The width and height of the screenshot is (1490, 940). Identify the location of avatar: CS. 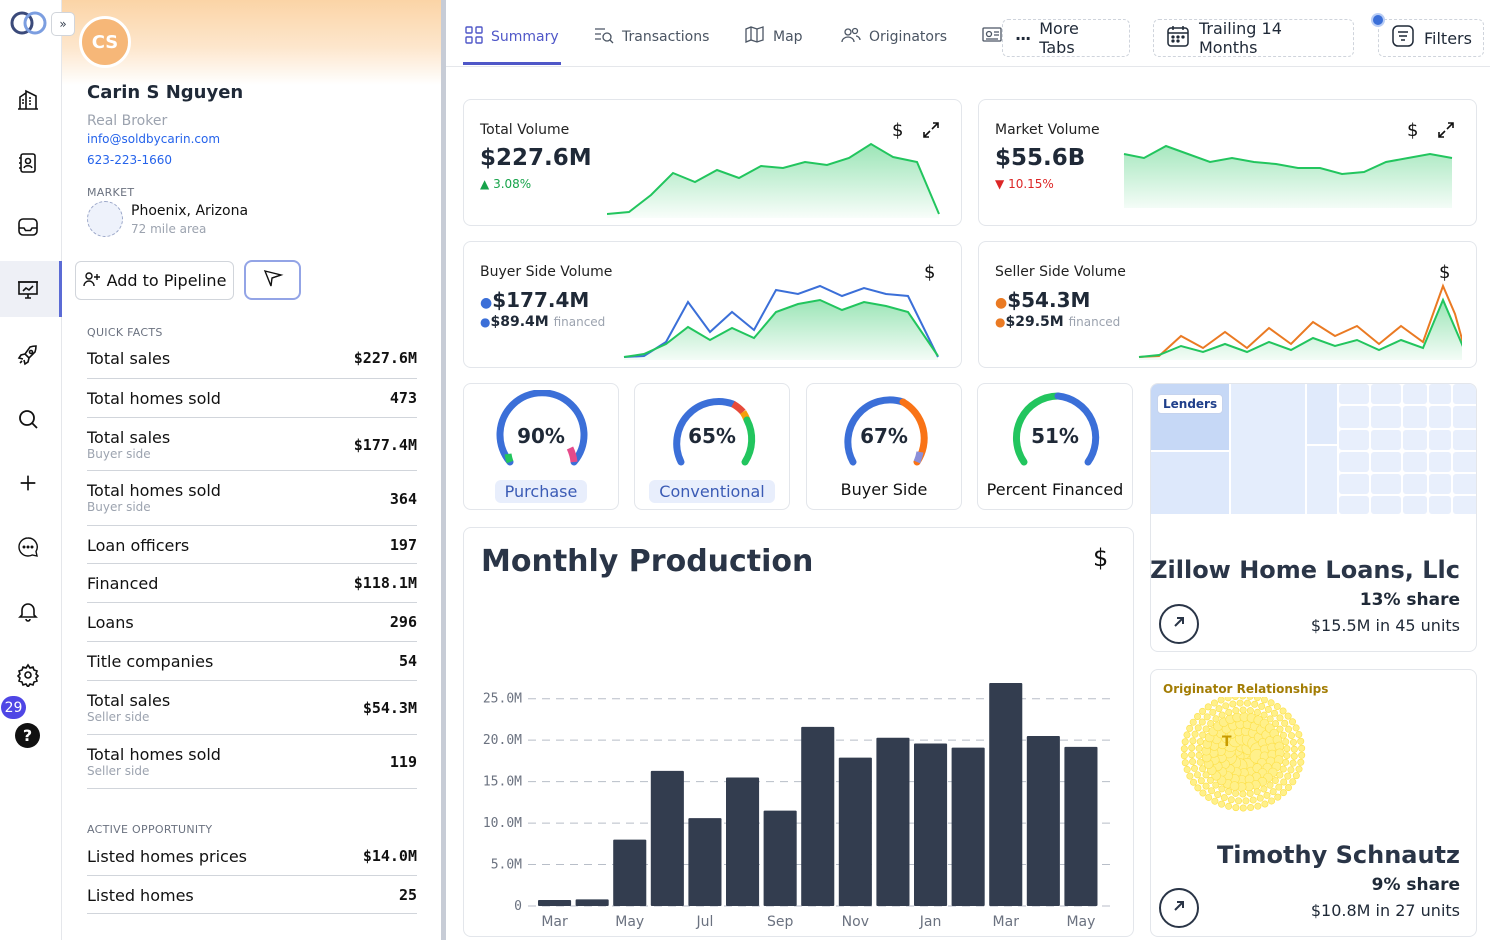
(105, 42).